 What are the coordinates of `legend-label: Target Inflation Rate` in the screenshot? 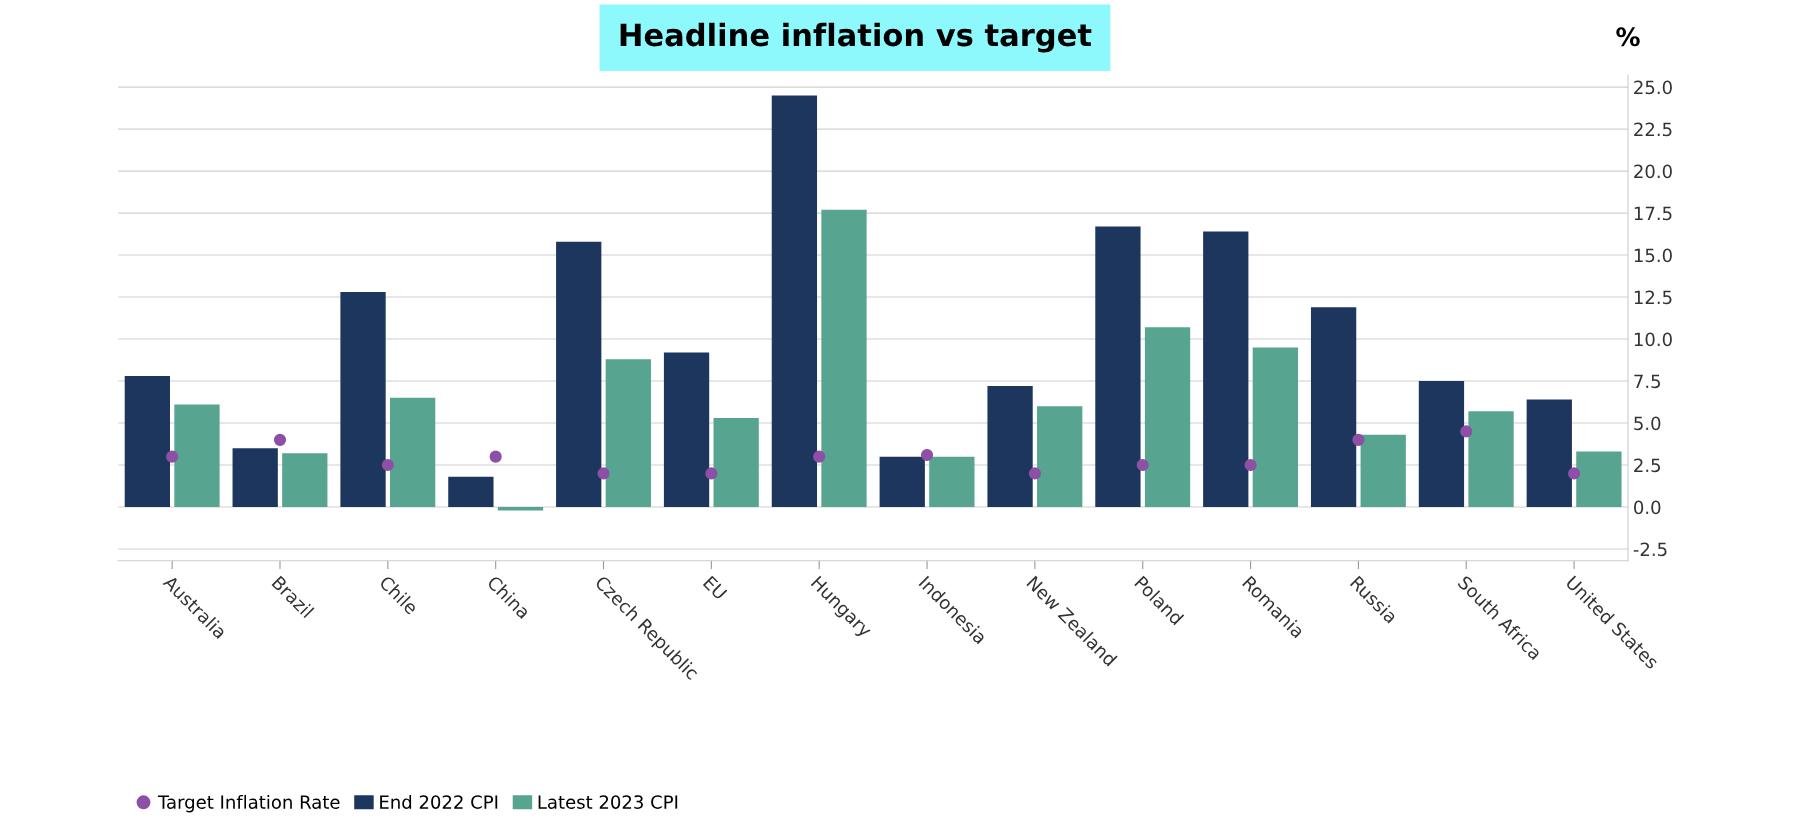 It's located at (248, 803).